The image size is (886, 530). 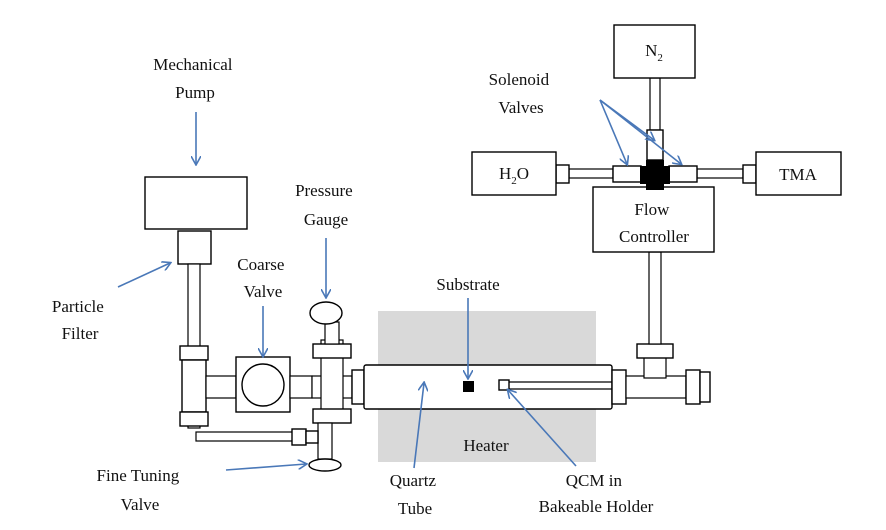 What do you see at coordinates (683, 174) in the screenshot?
I see `tma-solenoid` at bounding box center [683, 174].